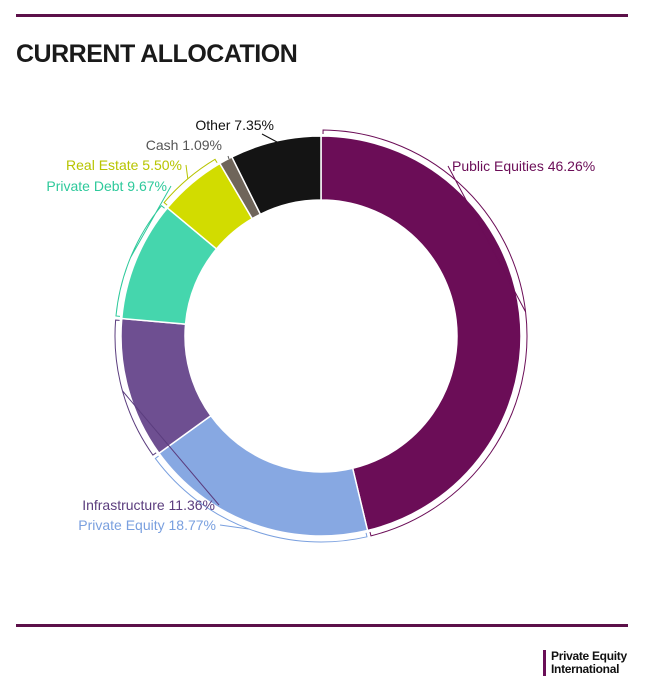 The image size is (647, 687). I want to click on leader-real-estate, so click(190, 182).